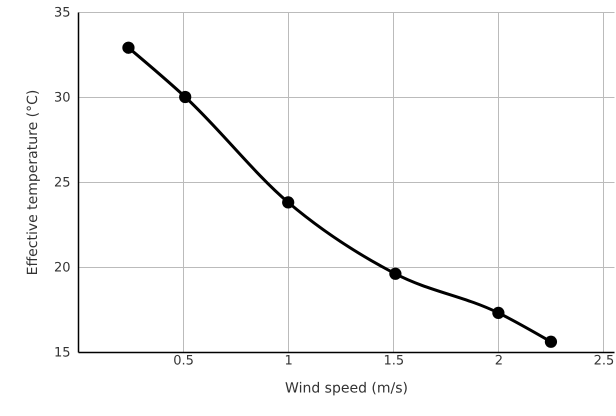 The image size is (616, 416). What do you see at coordinates (288, 361) in the screenshot?
I see `x-tick-label: 1` at bounding box center [288, 361].